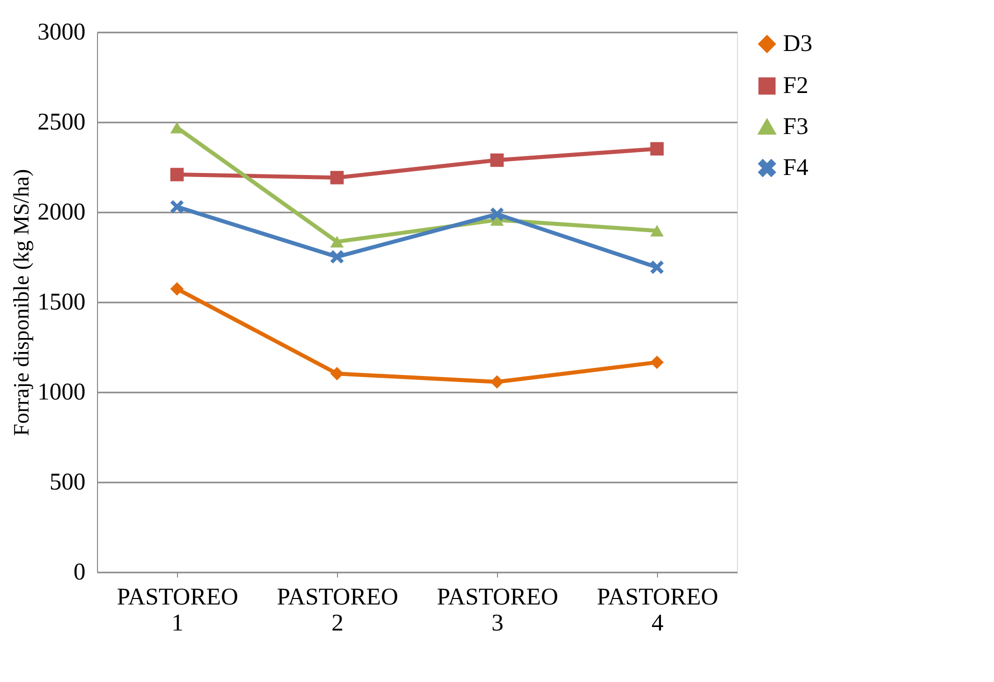  Describe the element at coordinates (62, 303) in the screenshot. I see `y-tick-label: 1500` at that location.